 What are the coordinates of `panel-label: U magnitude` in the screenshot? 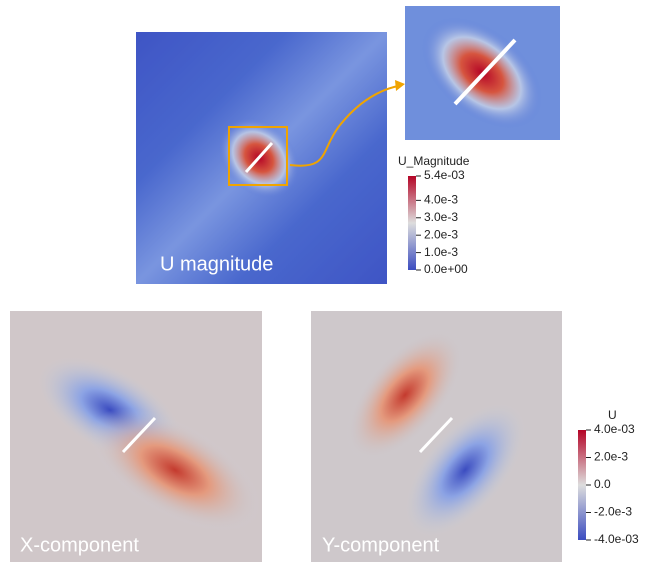 It's located at (216, 264).